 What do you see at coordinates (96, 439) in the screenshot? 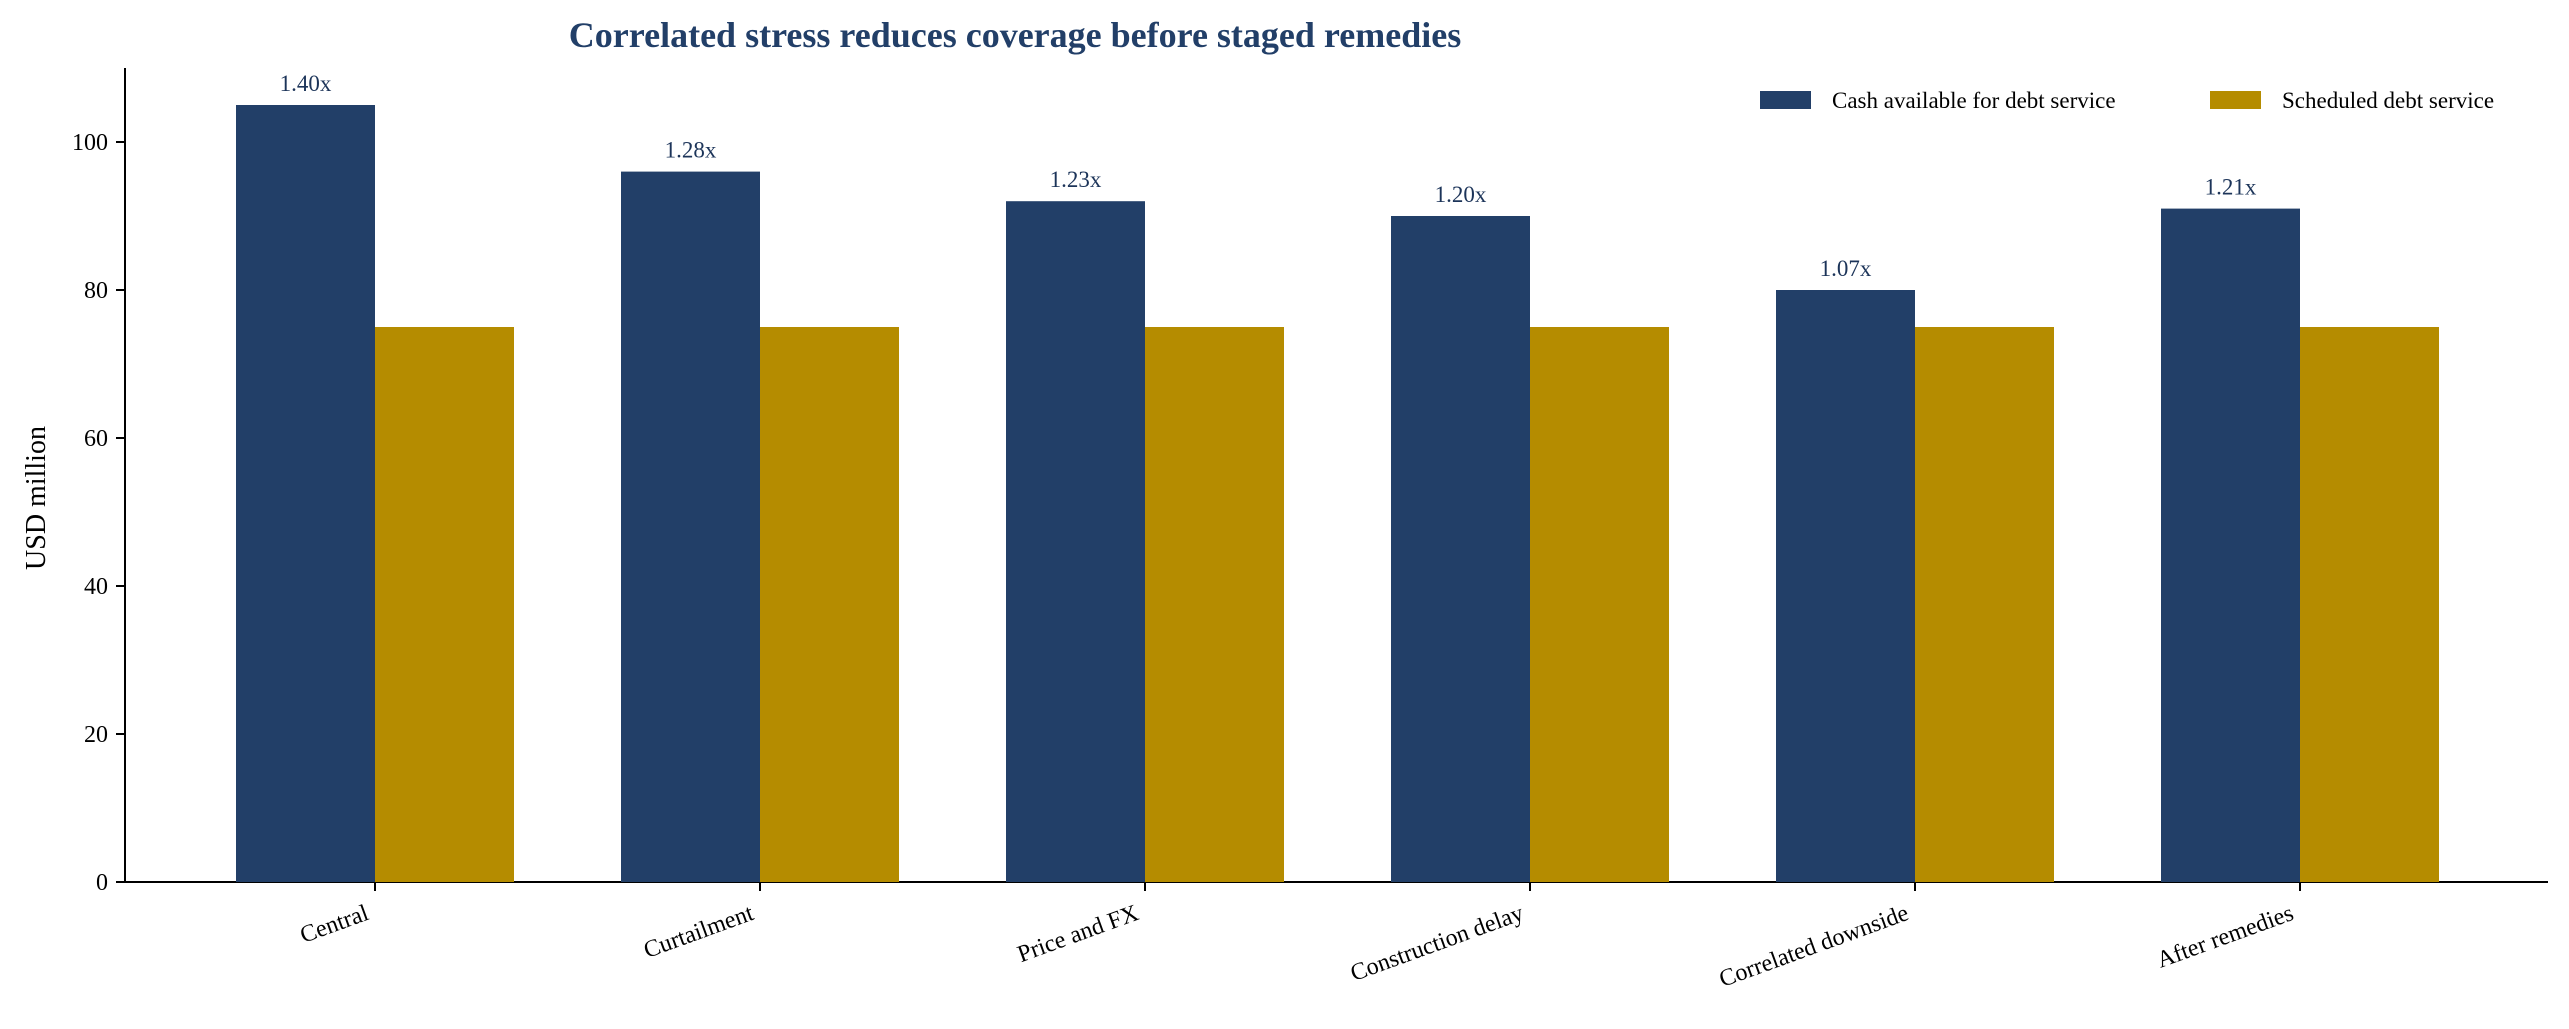
I see `y-tick-label: 60` at bounding box center [96, 439].